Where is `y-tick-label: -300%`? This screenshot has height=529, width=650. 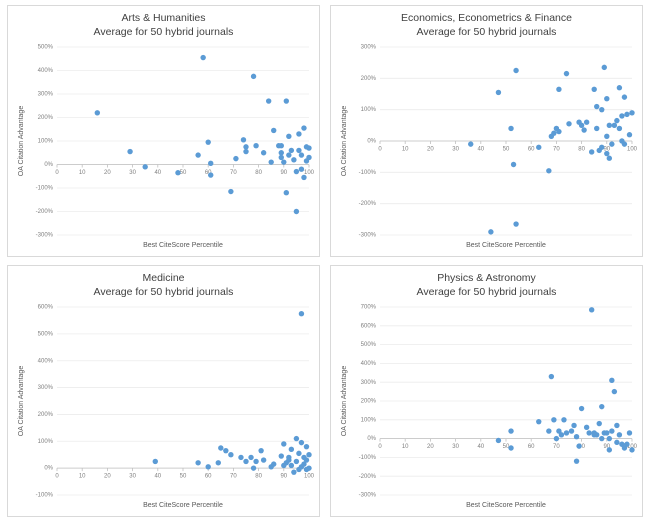
y-tick-label: -300% is located at coordinates (368, 496).